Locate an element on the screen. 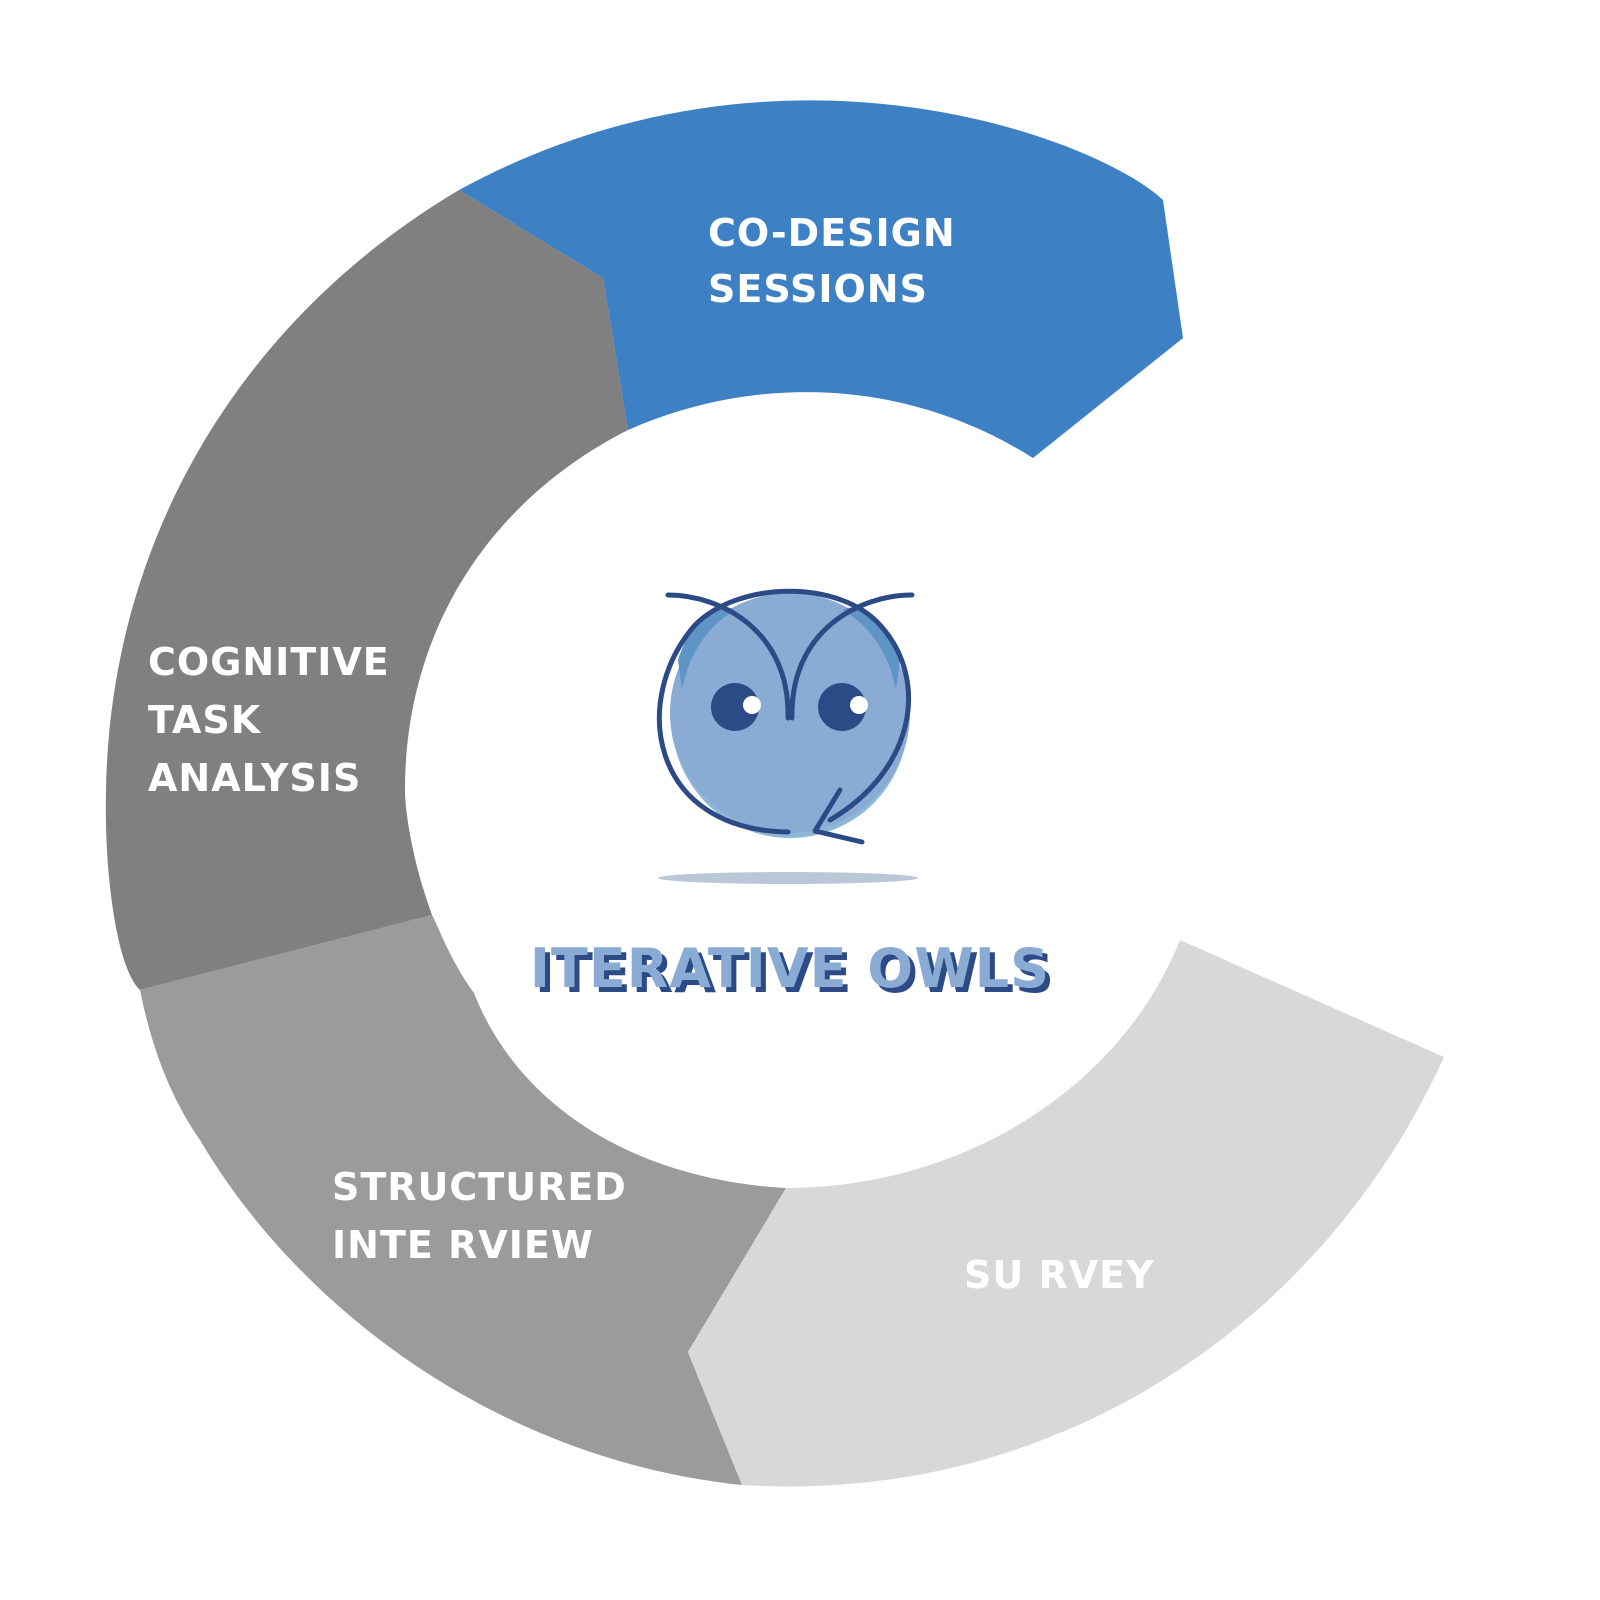 This screenshot has width=1600, height=1600. label-survey-line-1: SU RVEY is located at coordinates (1059, 1275).